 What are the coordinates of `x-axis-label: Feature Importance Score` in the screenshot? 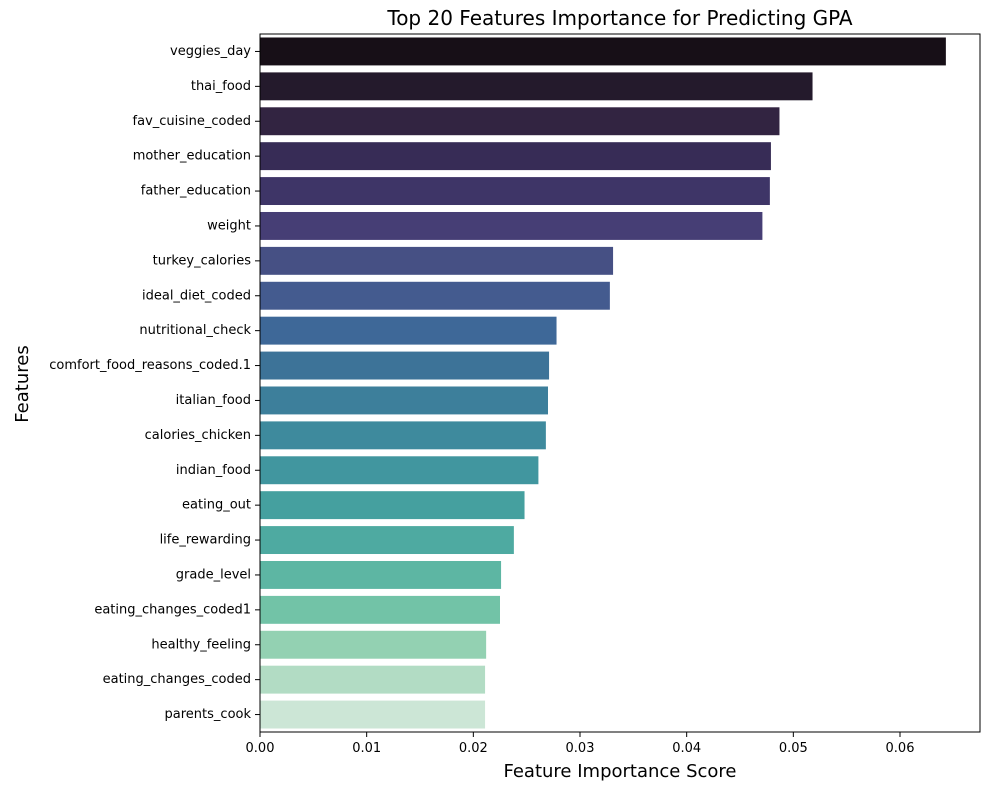 It's located at (619, 771).